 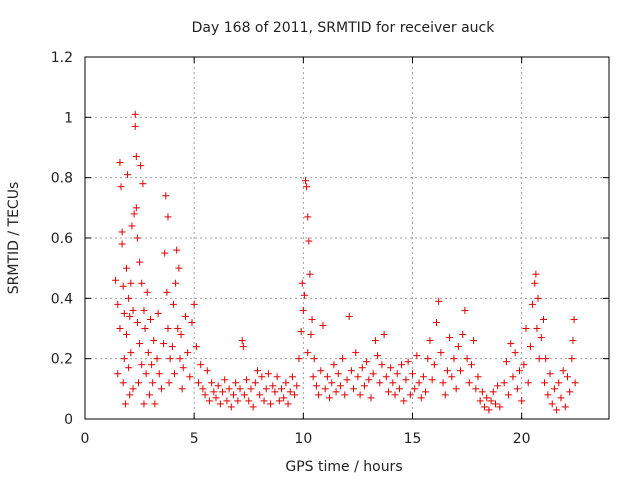 I want to click on y-tick-label: 1.2, so click(x=62, y=58).